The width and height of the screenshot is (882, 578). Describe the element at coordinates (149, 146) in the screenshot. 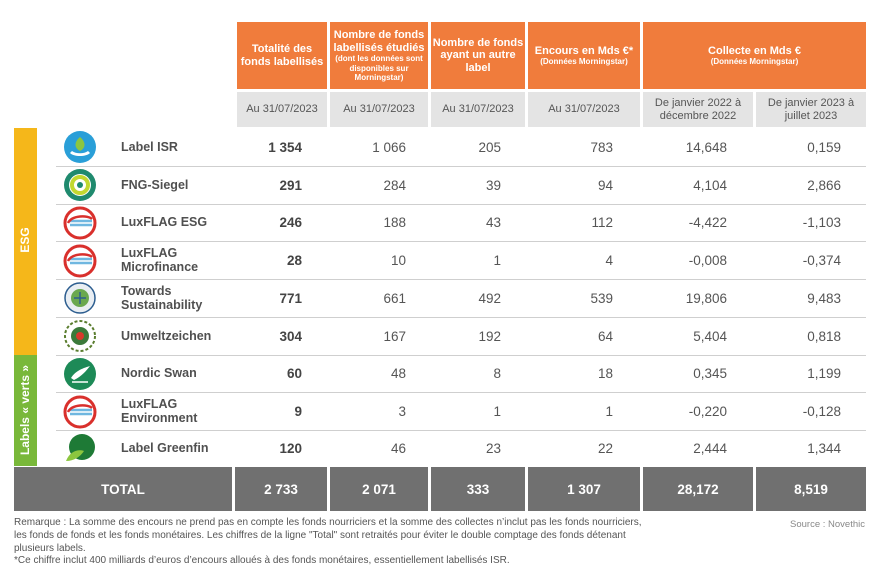

I see `row-name-label-isr: Label ISR` at that location.